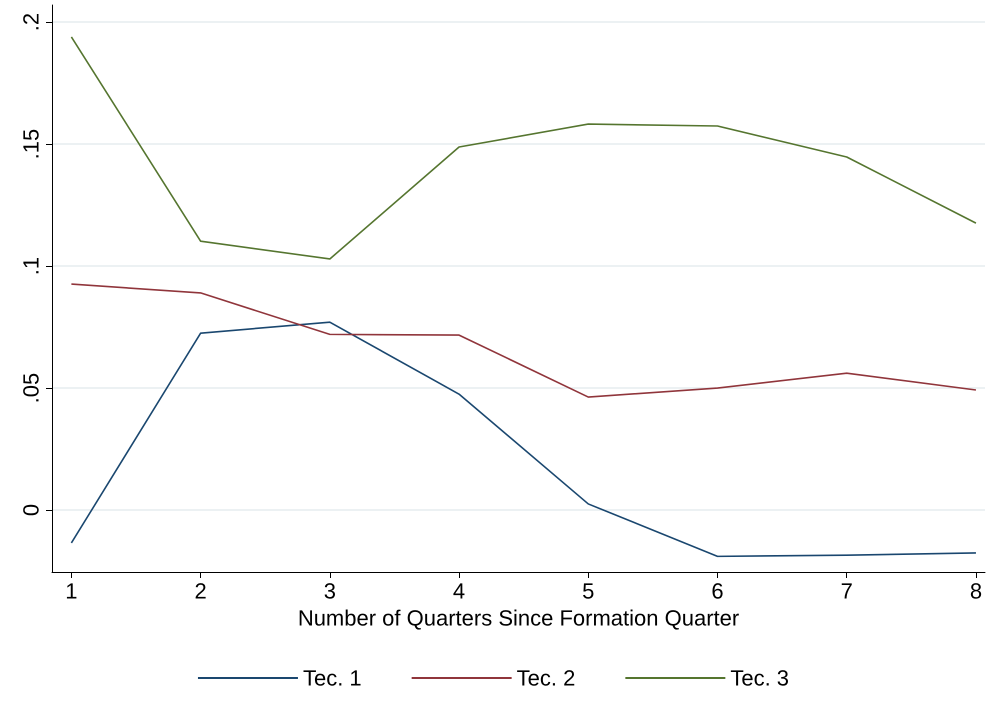 This screenshot has height=702, width=987. I want to click on legend-label: Tec. 2, so click(546, 678).